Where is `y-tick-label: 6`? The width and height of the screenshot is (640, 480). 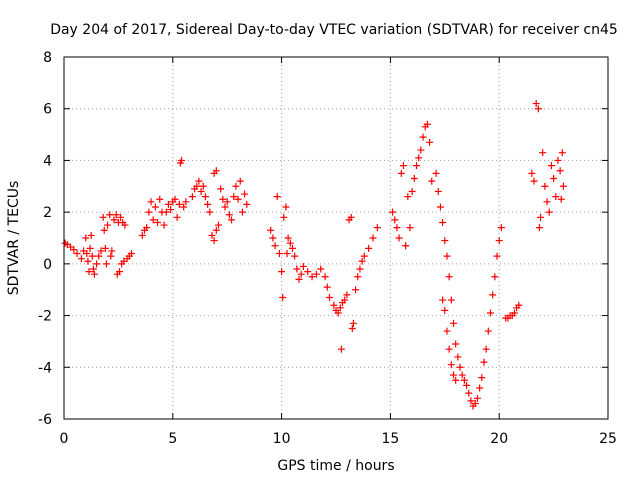
y-tick-label: 6 is located at coordinates (47, 110).